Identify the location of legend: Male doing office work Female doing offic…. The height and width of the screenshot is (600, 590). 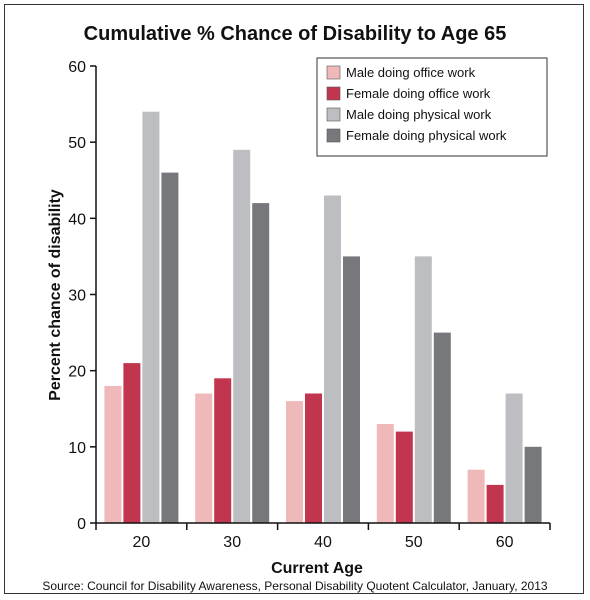
(432, 107).